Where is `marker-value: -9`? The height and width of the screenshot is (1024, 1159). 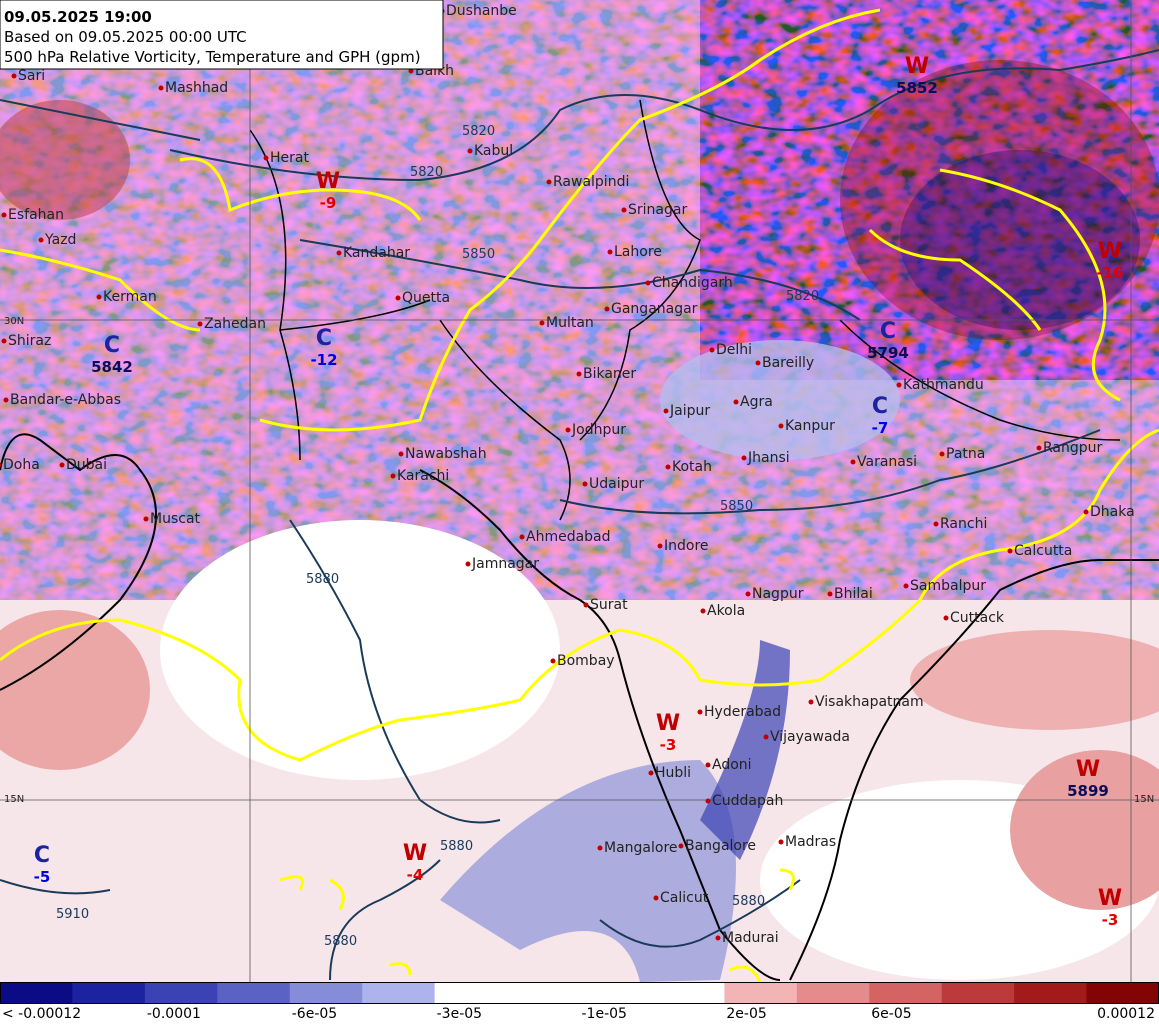
marker-value: -9 is located at coordinates (328, 203).